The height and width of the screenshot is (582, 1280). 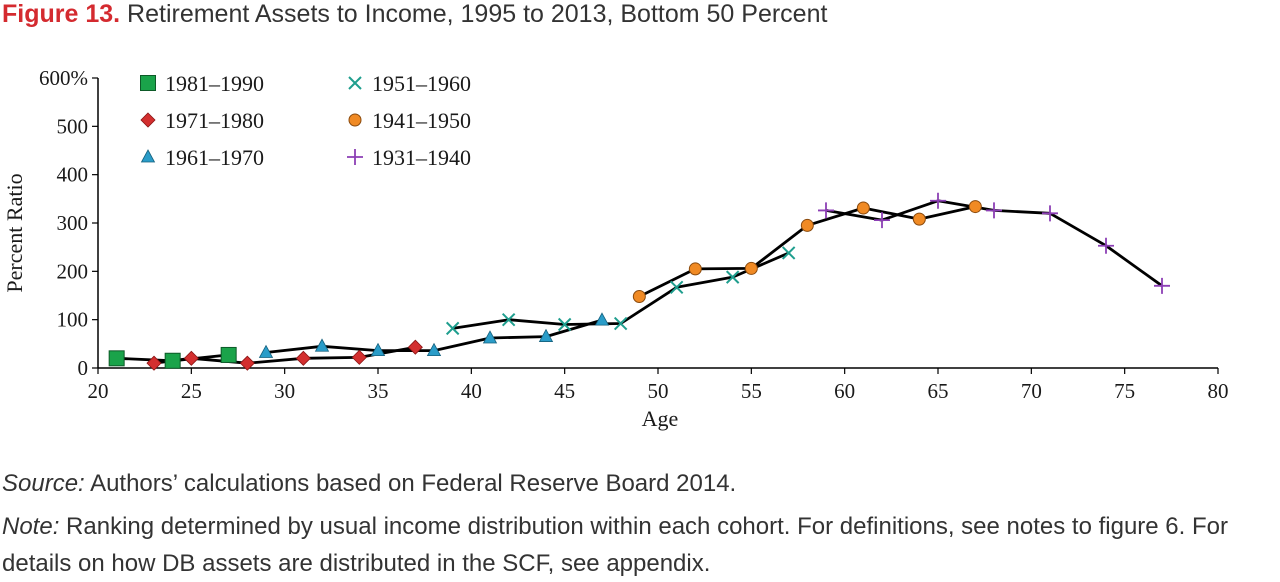 What do you see at coordinates (98, 391) in the screenshot?
I see `x-tick-label: 20` at bounding box center [98, 391].